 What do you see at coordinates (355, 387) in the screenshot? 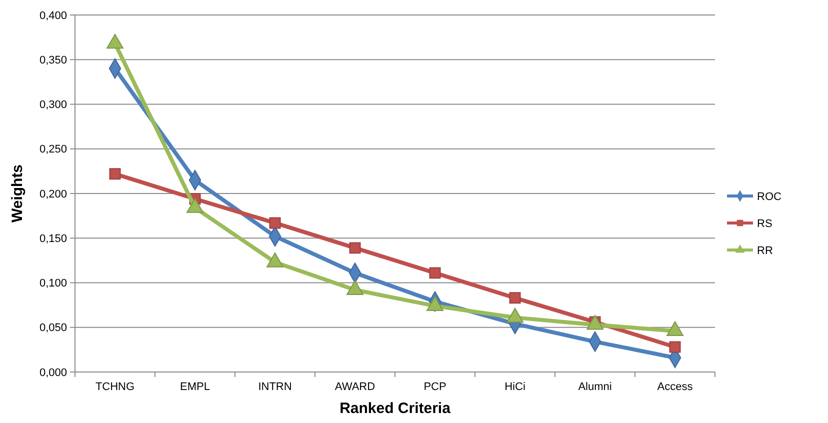
I see `x-tick-label: AWARD` at bounding box center [355, 387].